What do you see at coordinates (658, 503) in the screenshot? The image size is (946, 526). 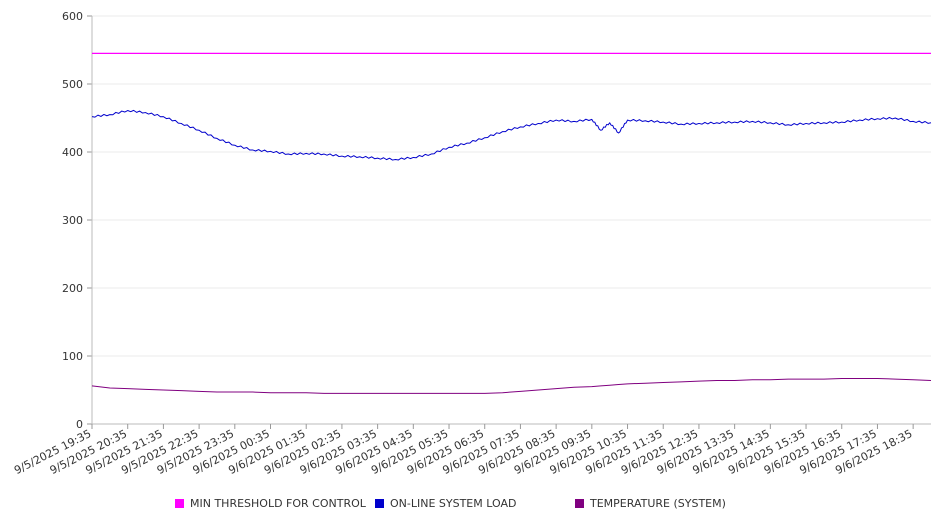 I see `legend-label: TEMPERATURE (SYSTEM)` at bounding box center [658, 503].